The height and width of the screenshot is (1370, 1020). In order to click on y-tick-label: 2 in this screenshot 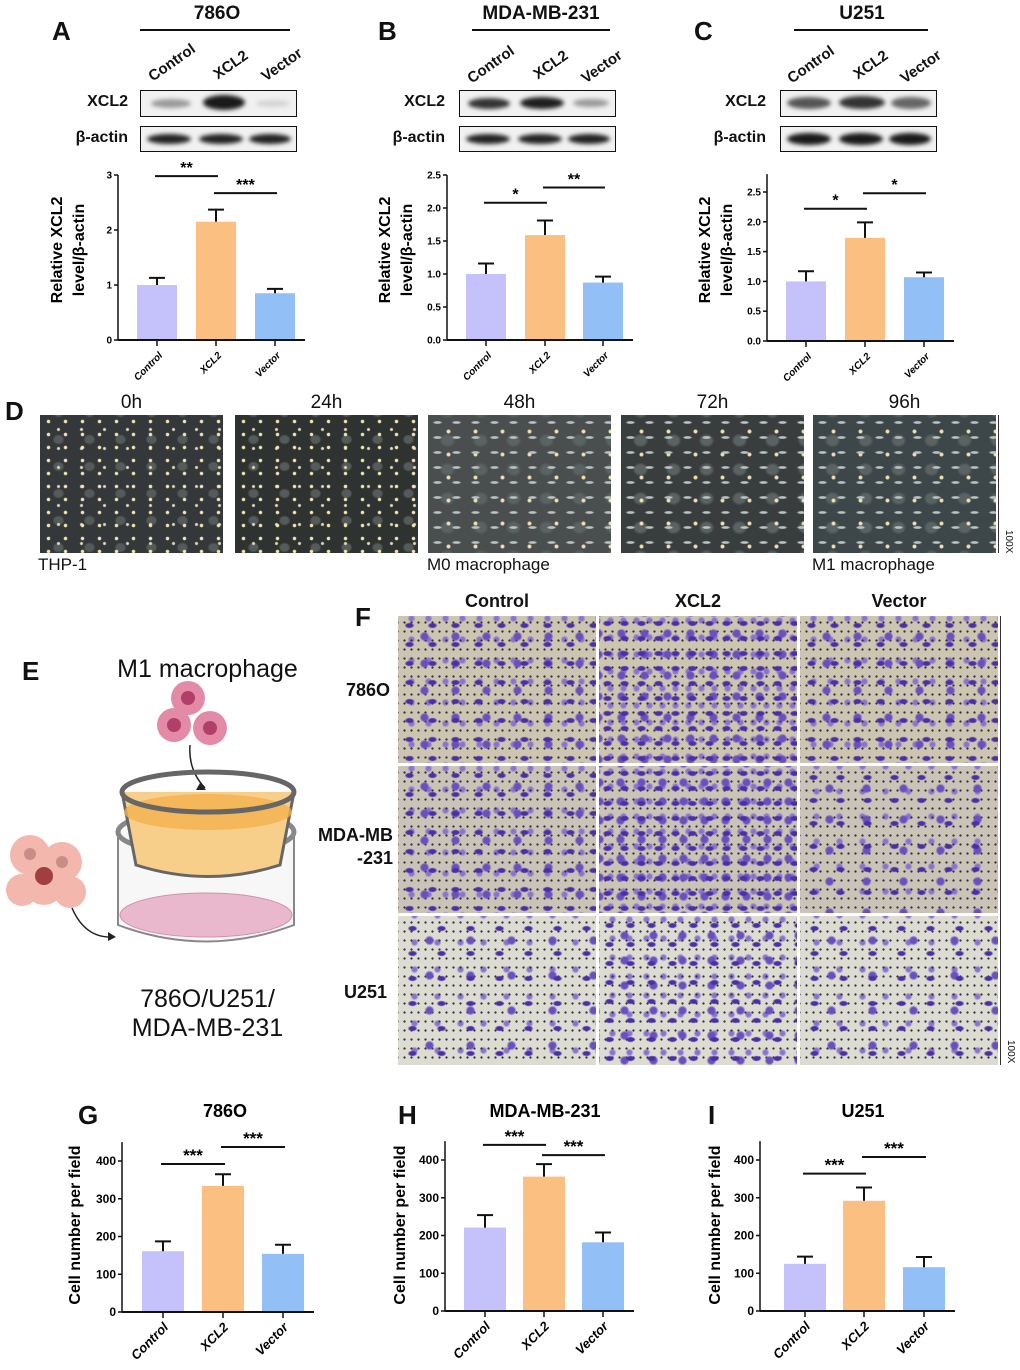, I will do `click(109, 231)`.